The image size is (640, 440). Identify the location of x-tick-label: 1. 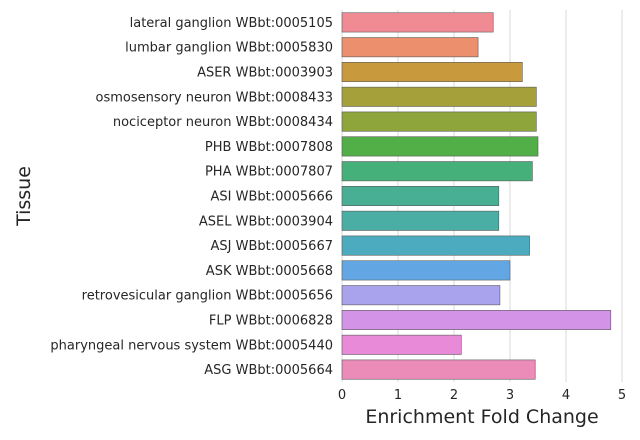
(398, 395).